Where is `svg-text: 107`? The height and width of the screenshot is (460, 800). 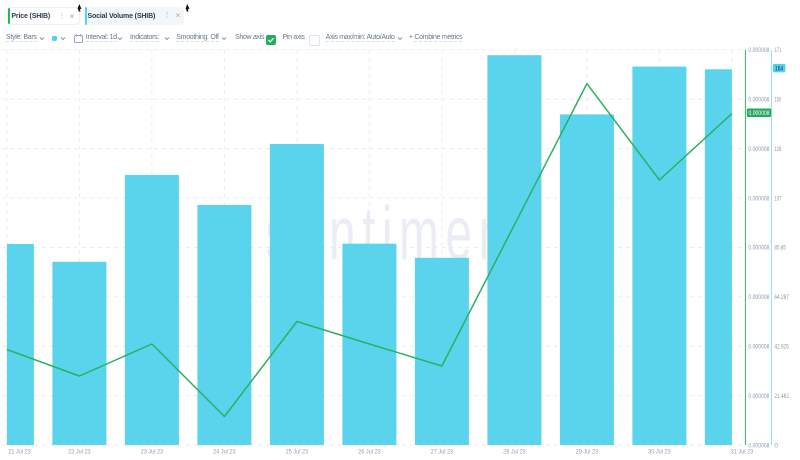 svg-text: 107 is located at coordinates (777, 198).